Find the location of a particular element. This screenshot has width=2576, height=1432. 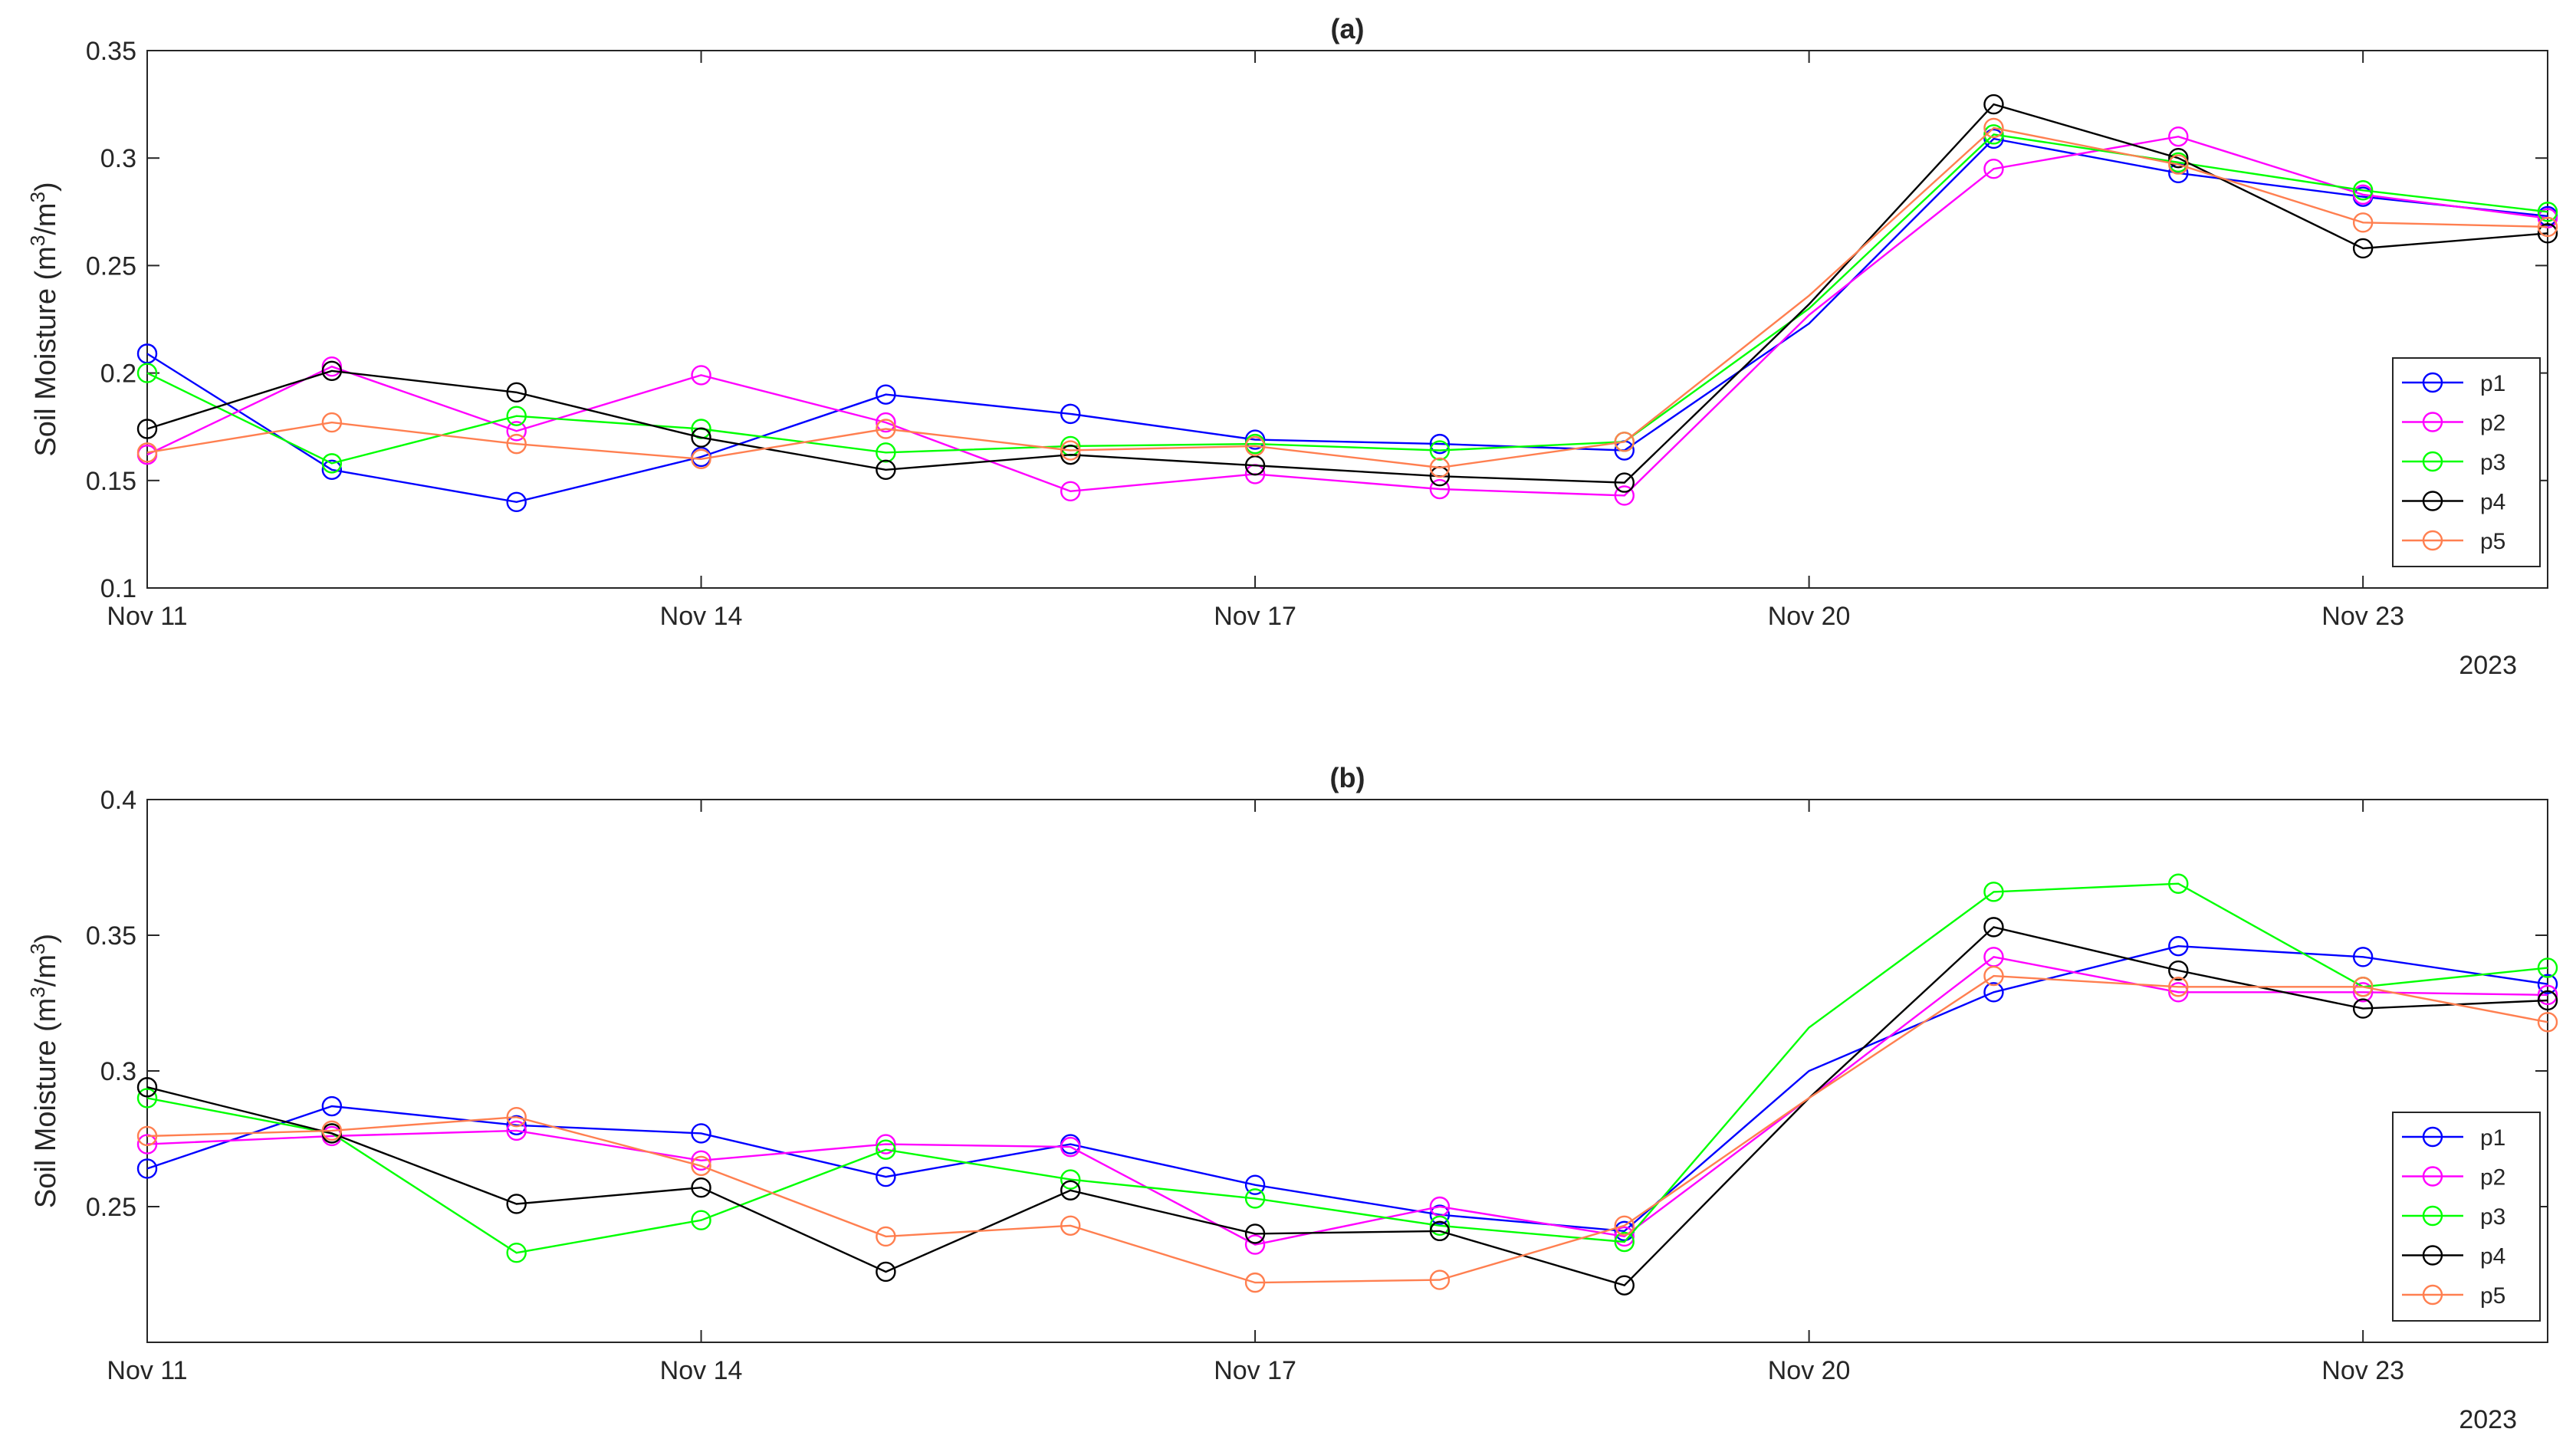

panel-b-xtick-label: Nov 23 is located at coordinates (2363, 1370).